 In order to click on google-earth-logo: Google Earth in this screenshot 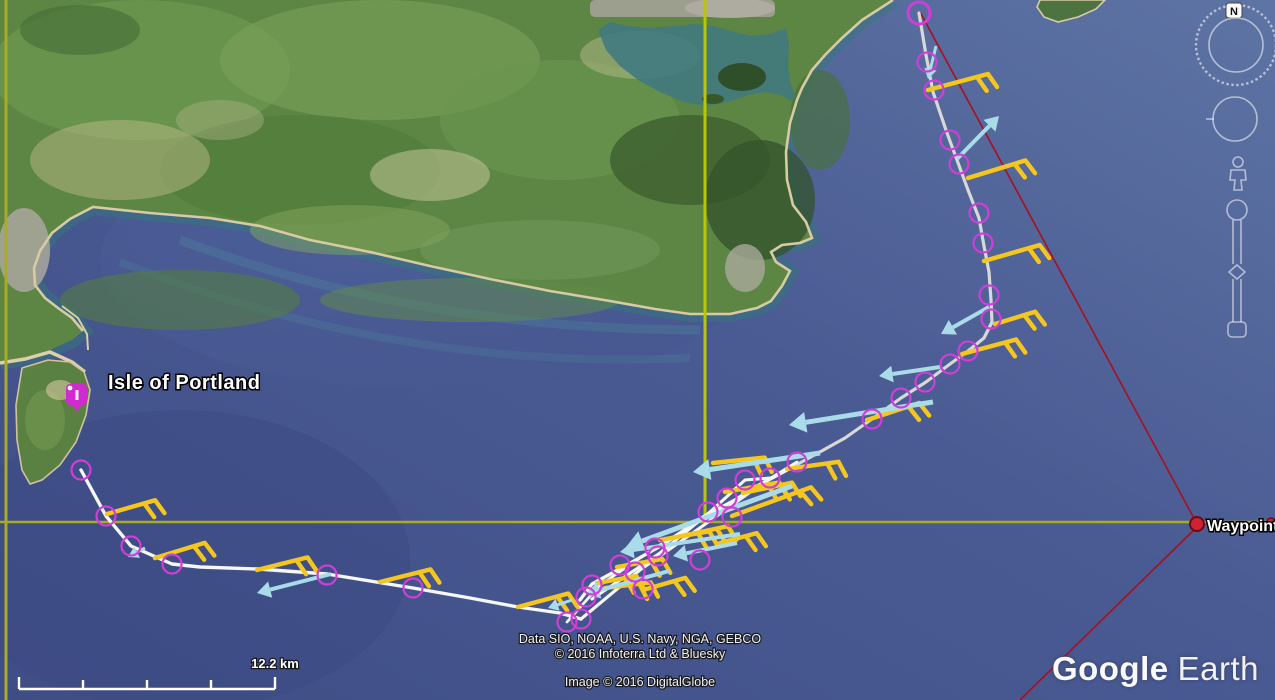, I will do `click(1155, 669)`.